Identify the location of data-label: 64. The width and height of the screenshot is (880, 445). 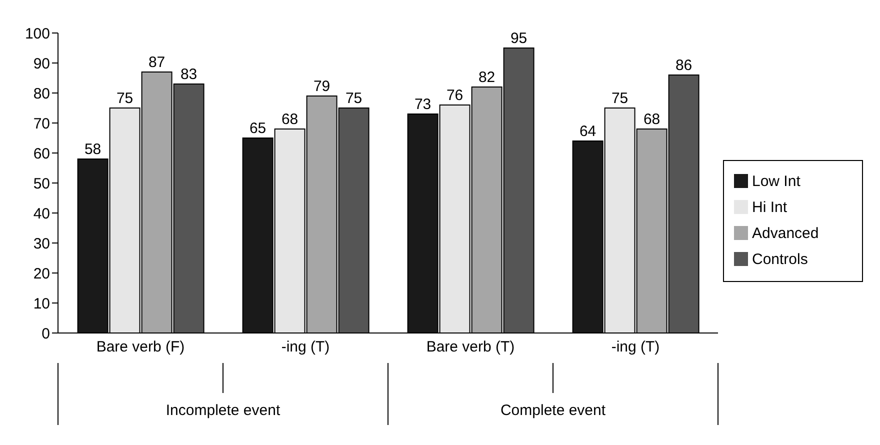
(587, 131).